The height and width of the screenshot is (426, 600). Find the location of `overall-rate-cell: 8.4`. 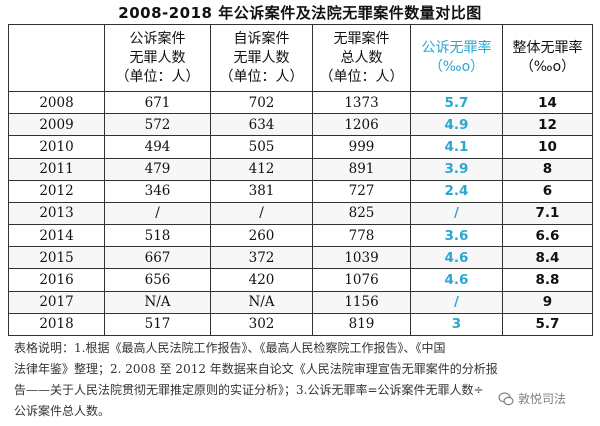

overall-rate-cell: 8.4 is located at coordinates (547, 258).